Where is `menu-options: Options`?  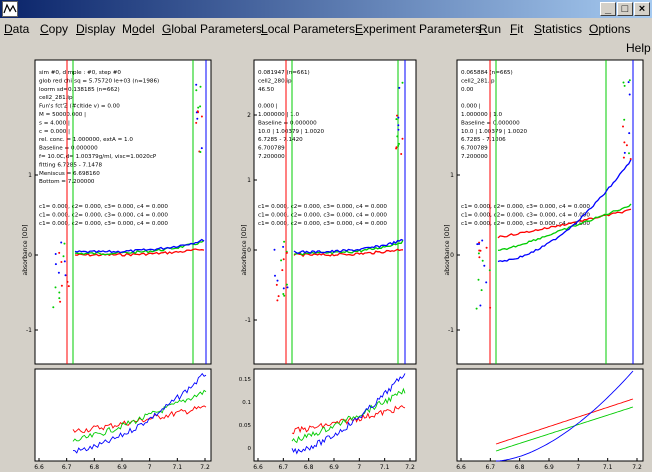
menu-options: Options is located at coordinates (610, 29).